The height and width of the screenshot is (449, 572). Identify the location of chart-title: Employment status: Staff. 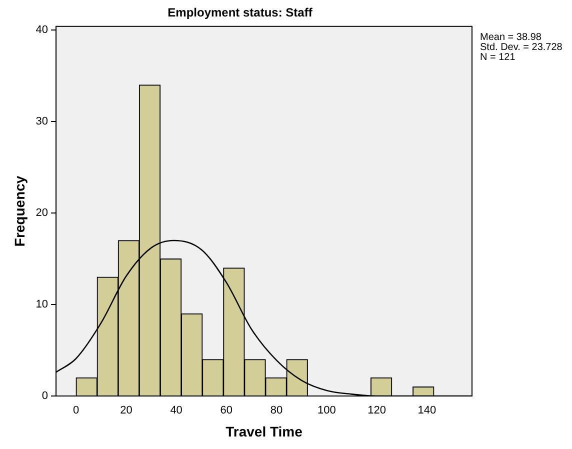
(241, 13).